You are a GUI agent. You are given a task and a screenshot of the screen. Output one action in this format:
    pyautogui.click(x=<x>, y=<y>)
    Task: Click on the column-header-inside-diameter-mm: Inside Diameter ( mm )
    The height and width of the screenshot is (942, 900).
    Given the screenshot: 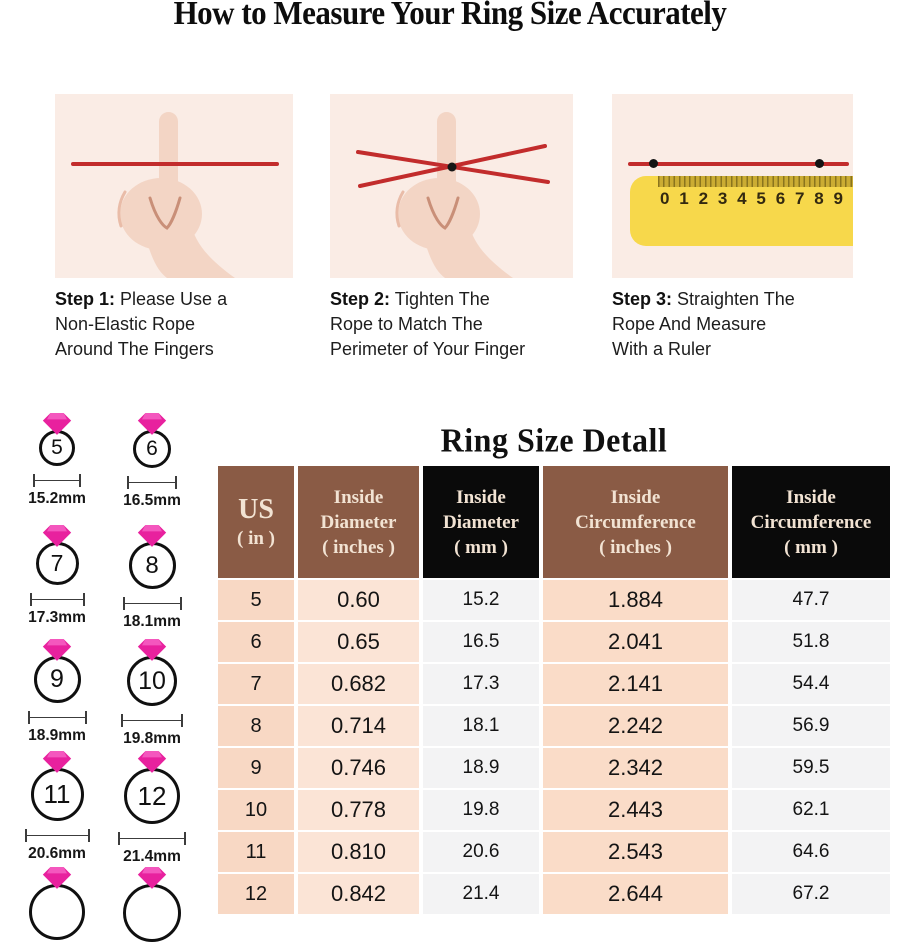 What is the action you would take?
    pyautogui.click(x=481, y=522)
    